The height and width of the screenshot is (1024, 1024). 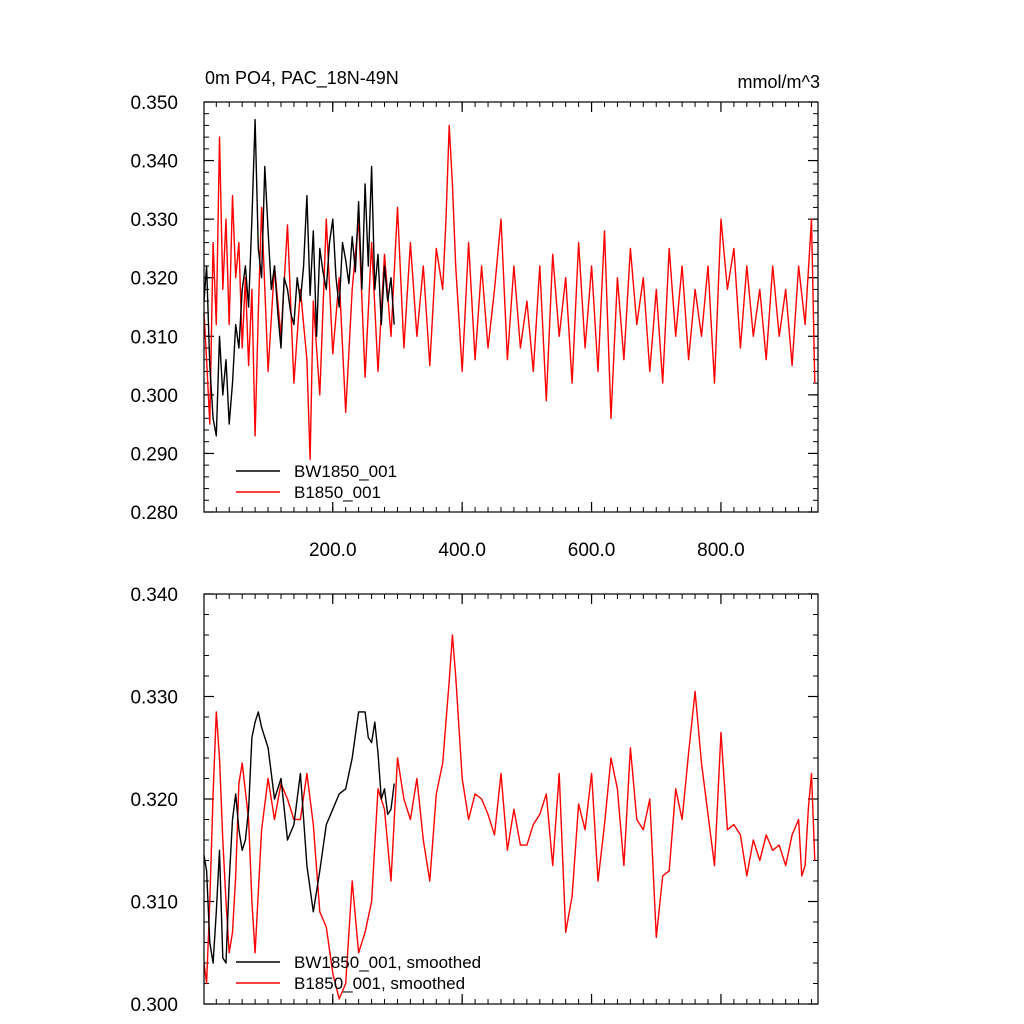 I want to click on legend-top: BW1850_001 B1850_001, so click(x=316, y=482).